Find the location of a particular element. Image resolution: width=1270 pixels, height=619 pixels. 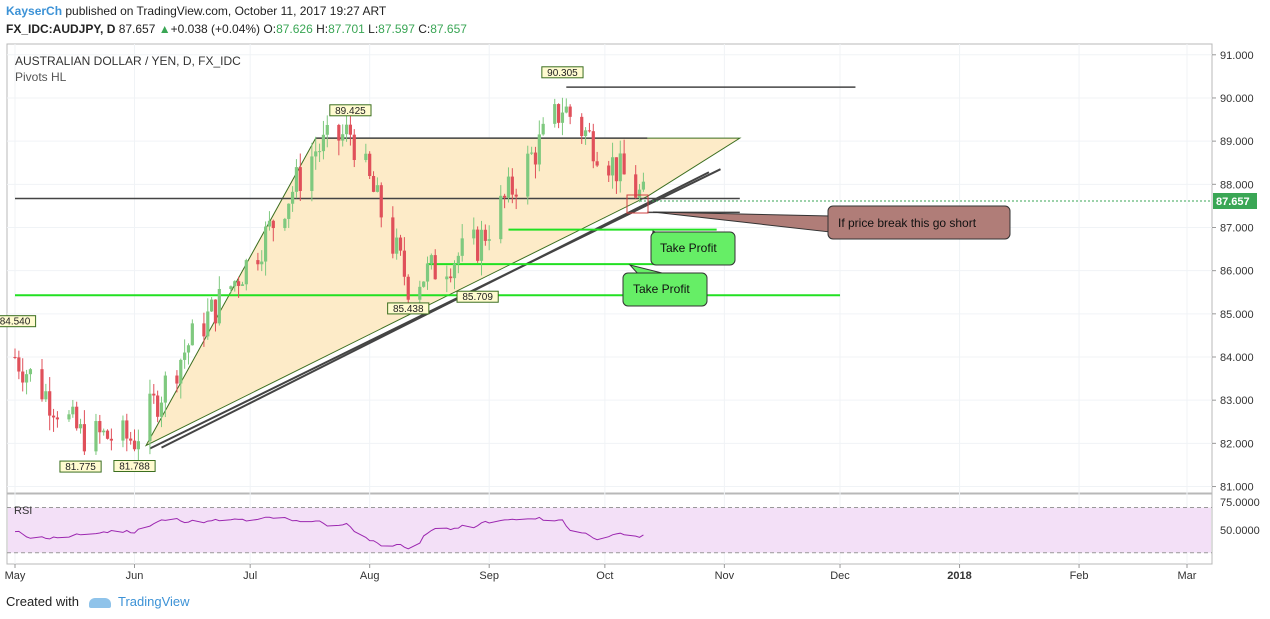

take-profit-2-text: Take Profit is located at coordinates (661, 289).